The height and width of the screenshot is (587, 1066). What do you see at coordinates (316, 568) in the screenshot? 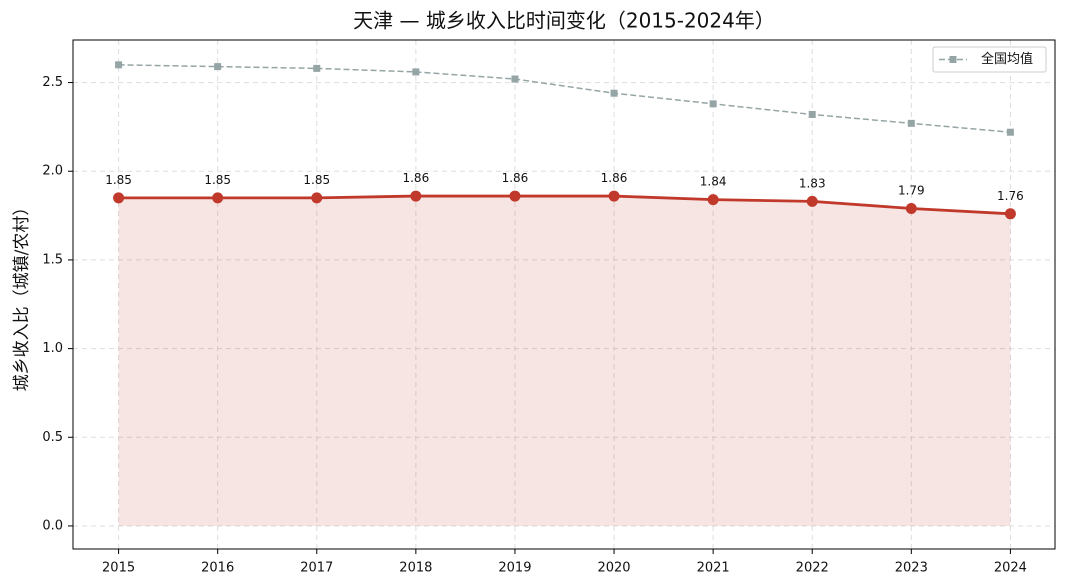
I see `x-tick-label: 2017` at bounding box center [316, 568].